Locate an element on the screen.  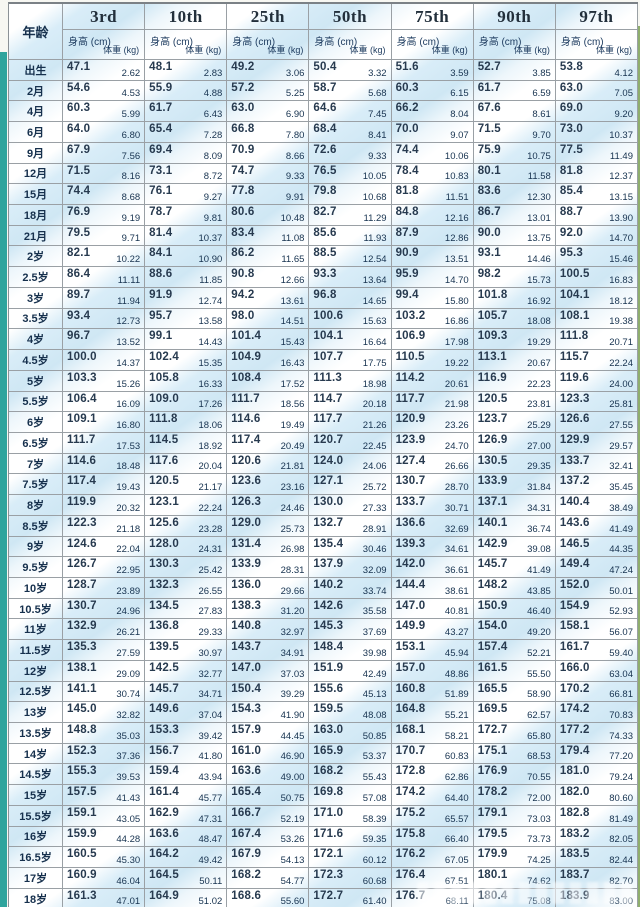
weight-value: 51.89 is located at coordinates (456, 695).